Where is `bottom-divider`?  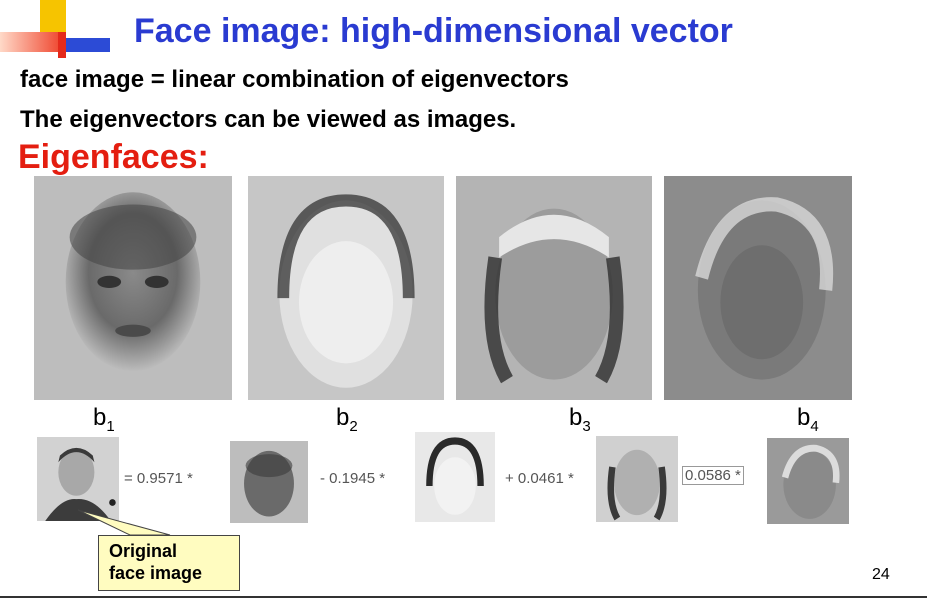
bottom-divider is located at coordinates (463, 597).